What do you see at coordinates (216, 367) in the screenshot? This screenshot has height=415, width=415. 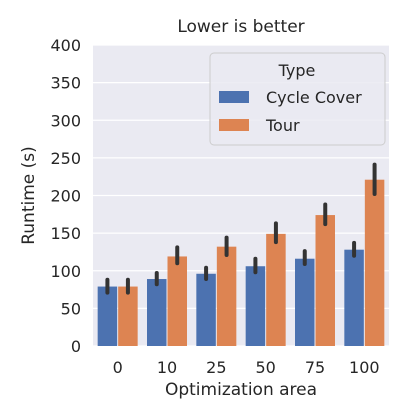 I see `x-tick-label: 25` at bounding box center [216, 367].